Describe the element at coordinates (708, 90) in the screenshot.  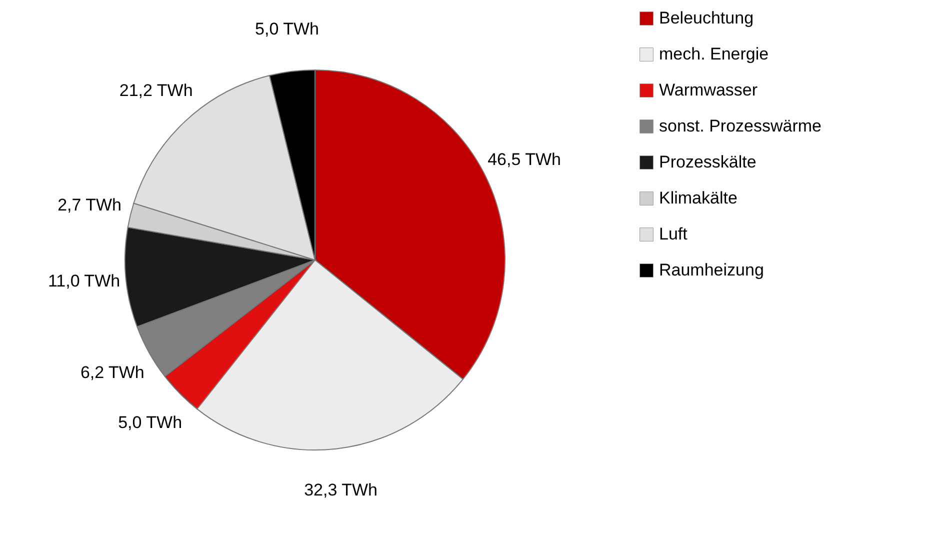
I see `legend-label: Warmwasser` at that location.